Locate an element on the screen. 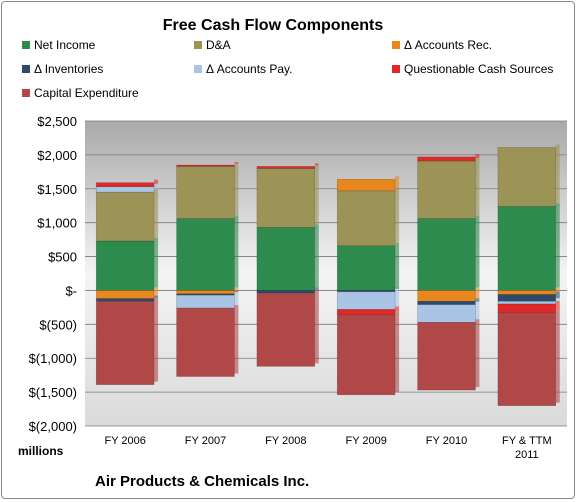 This screenshot has width=578, height=502. chart-title: Free Cash Flow Components is located at coordinates (273, 25).